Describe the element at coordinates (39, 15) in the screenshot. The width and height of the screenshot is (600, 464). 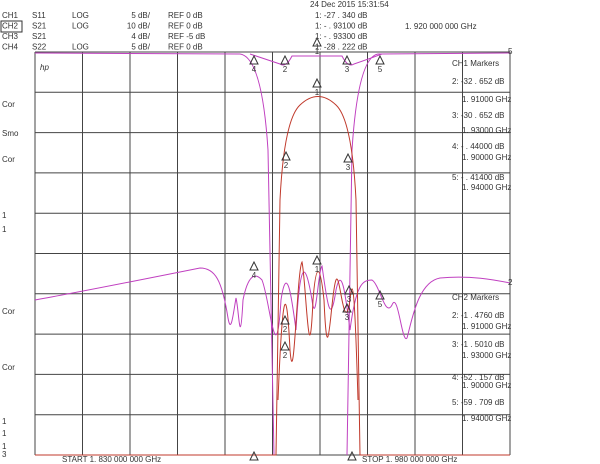
I see `channel-field: S11` at that location.